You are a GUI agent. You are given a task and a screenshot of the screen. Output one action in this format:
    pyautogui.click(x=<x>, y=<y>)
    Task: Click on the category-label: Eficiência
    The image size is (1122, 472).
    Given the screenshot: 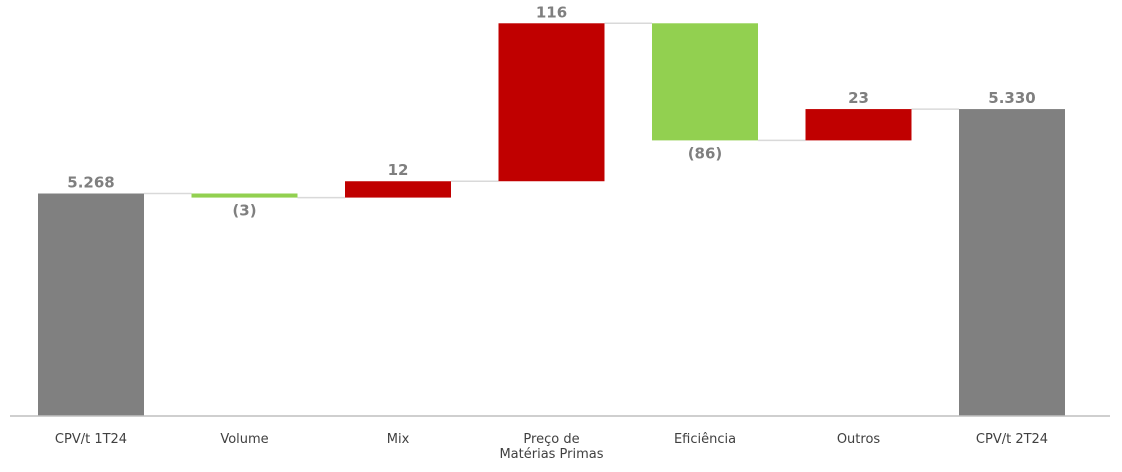 What is the action you would take?
    pyautogui.click(x=705, y=439)
    